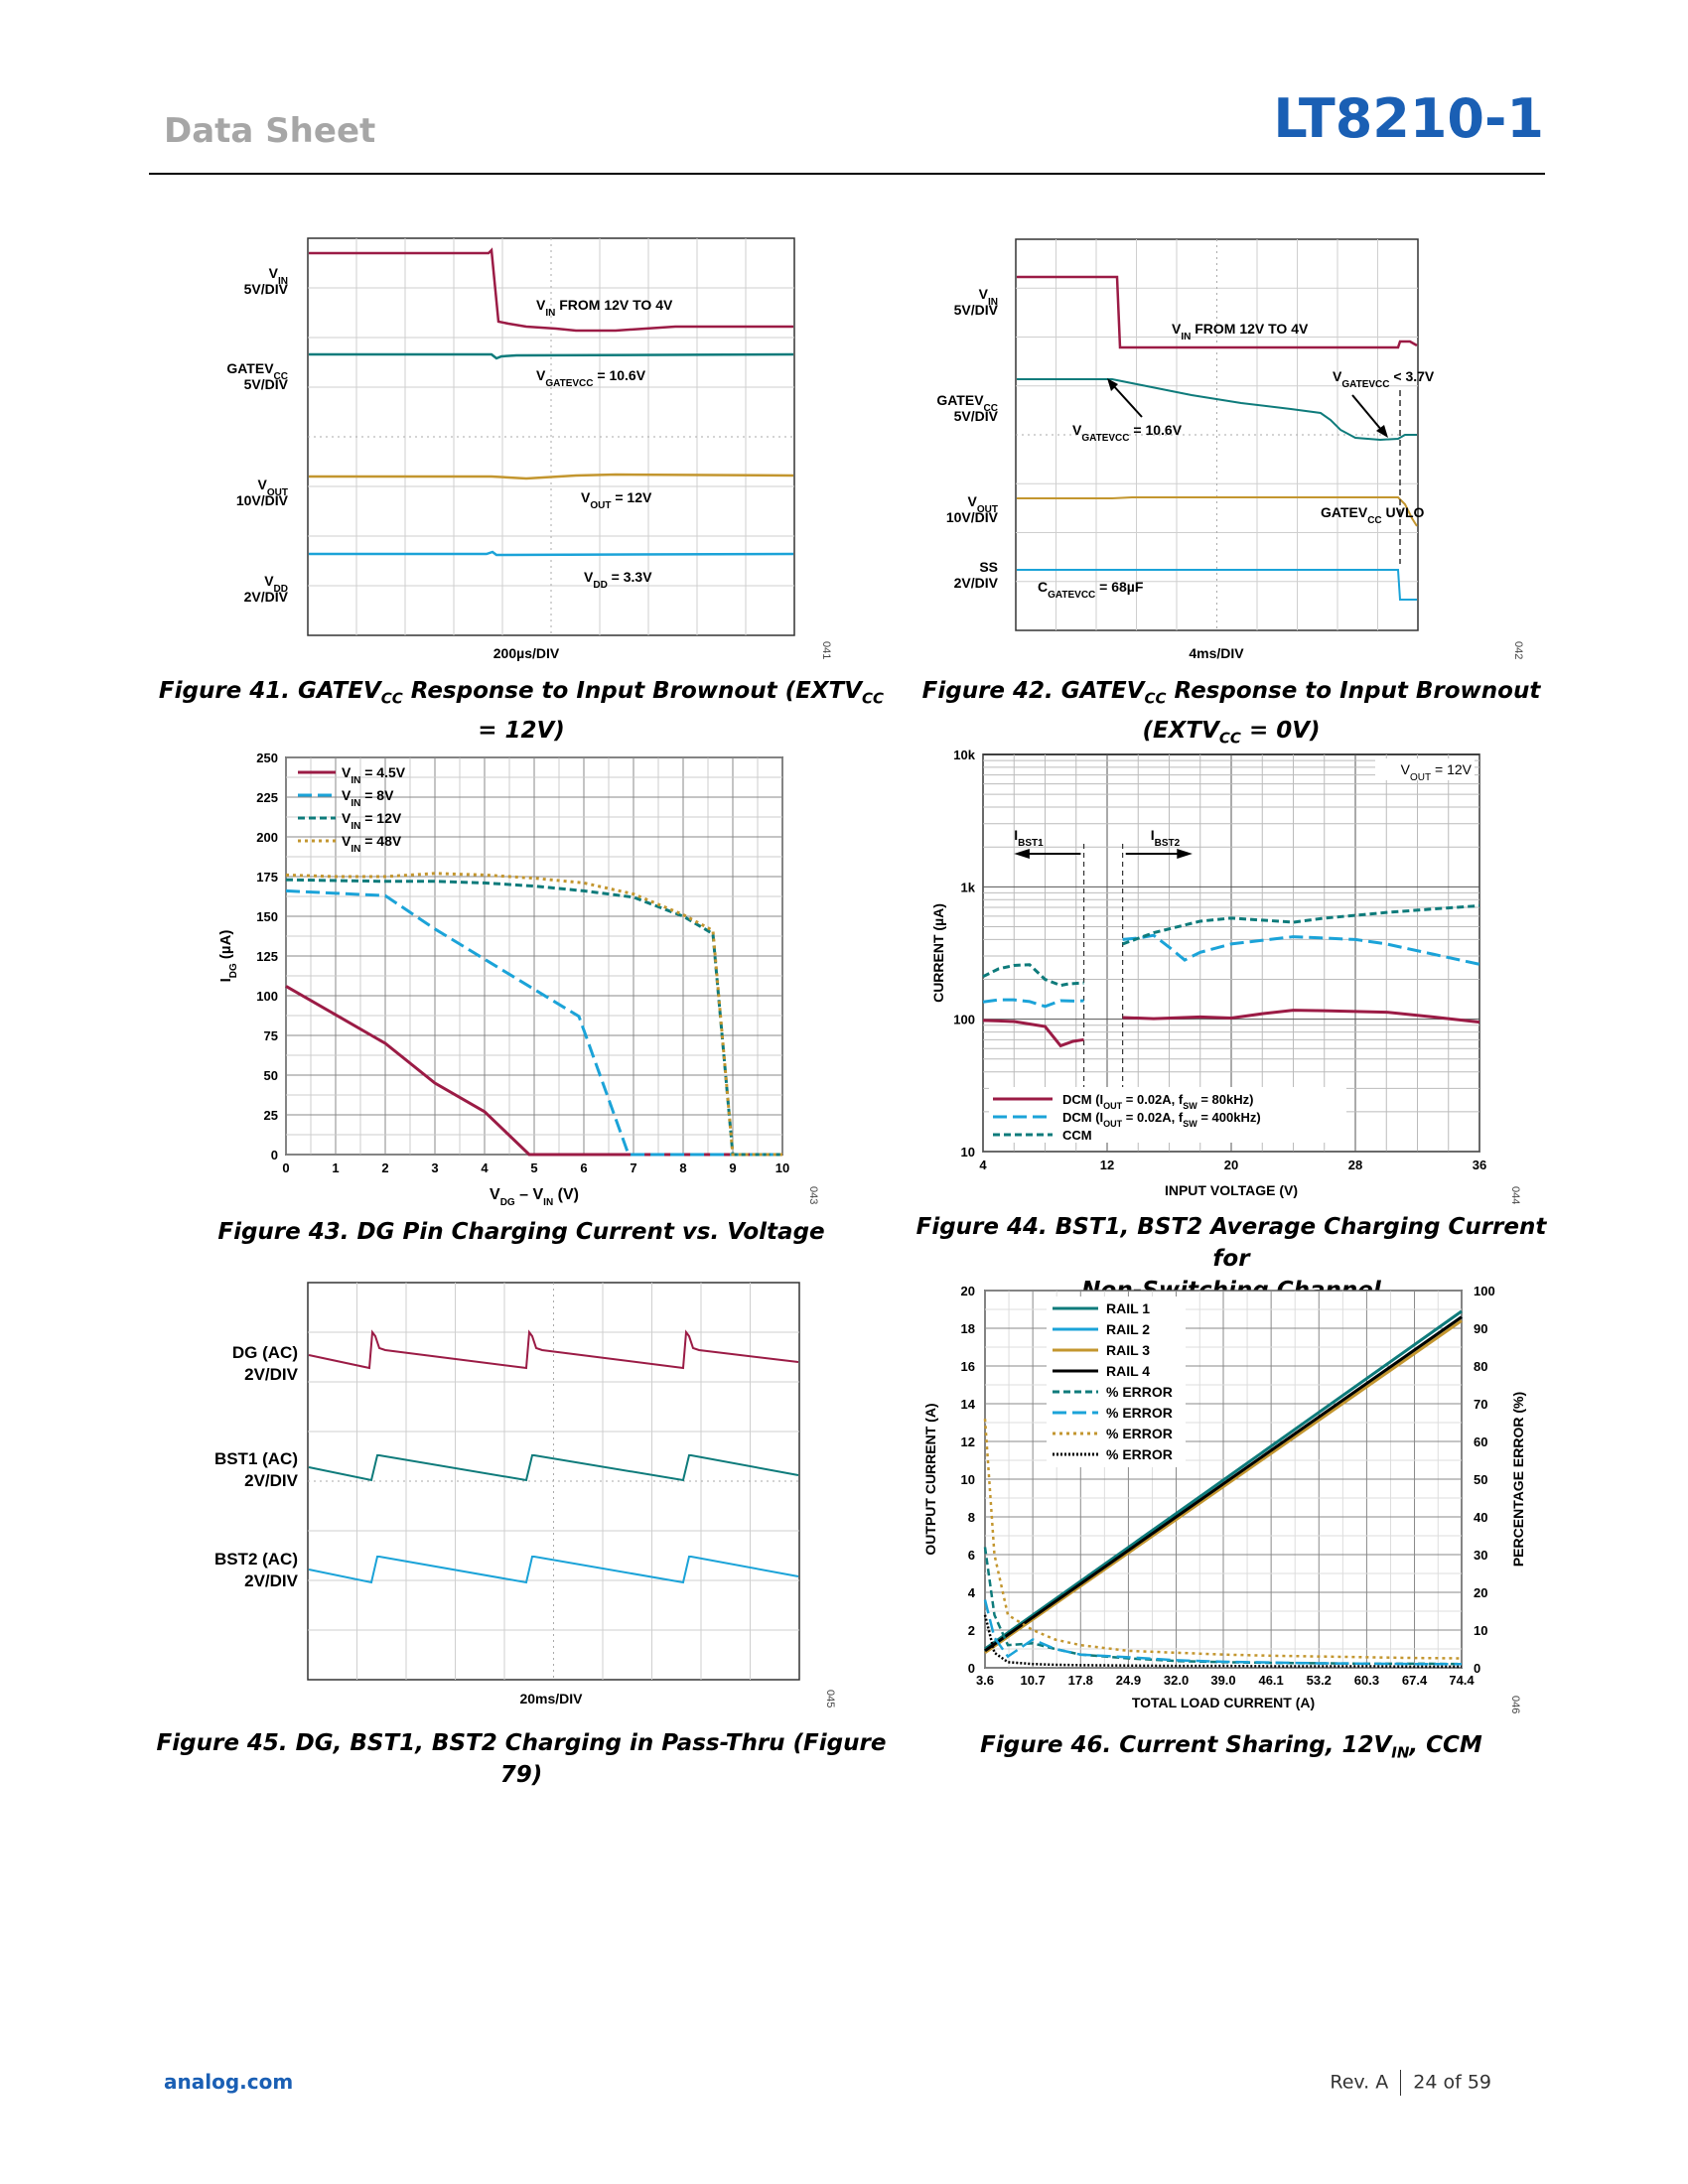 This screenshot has width=1688, height=2184. What do you see at coordinates (1157, 1101) in the screenshot?
I see `fig44-legend-label-0: DCM (IOUT = 0.02A, fSW = 80kHz)` at bounding box center [1157, 1101].